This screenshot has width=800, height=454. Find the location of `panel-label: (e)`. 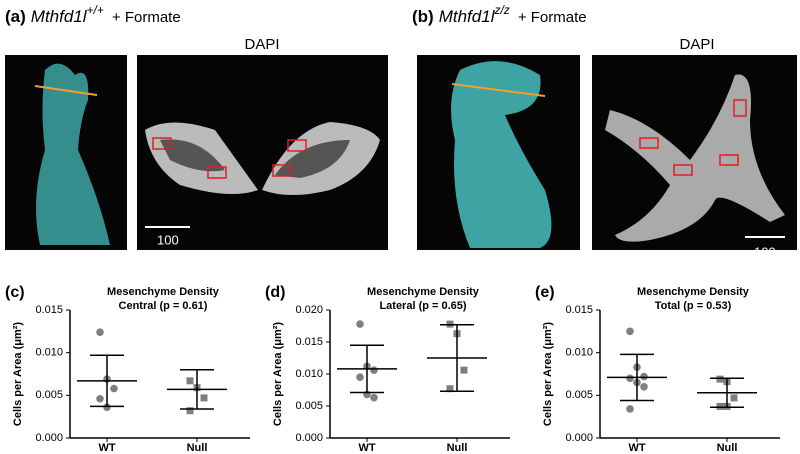

panel-label: (e) is located at coordinates (545, 292).